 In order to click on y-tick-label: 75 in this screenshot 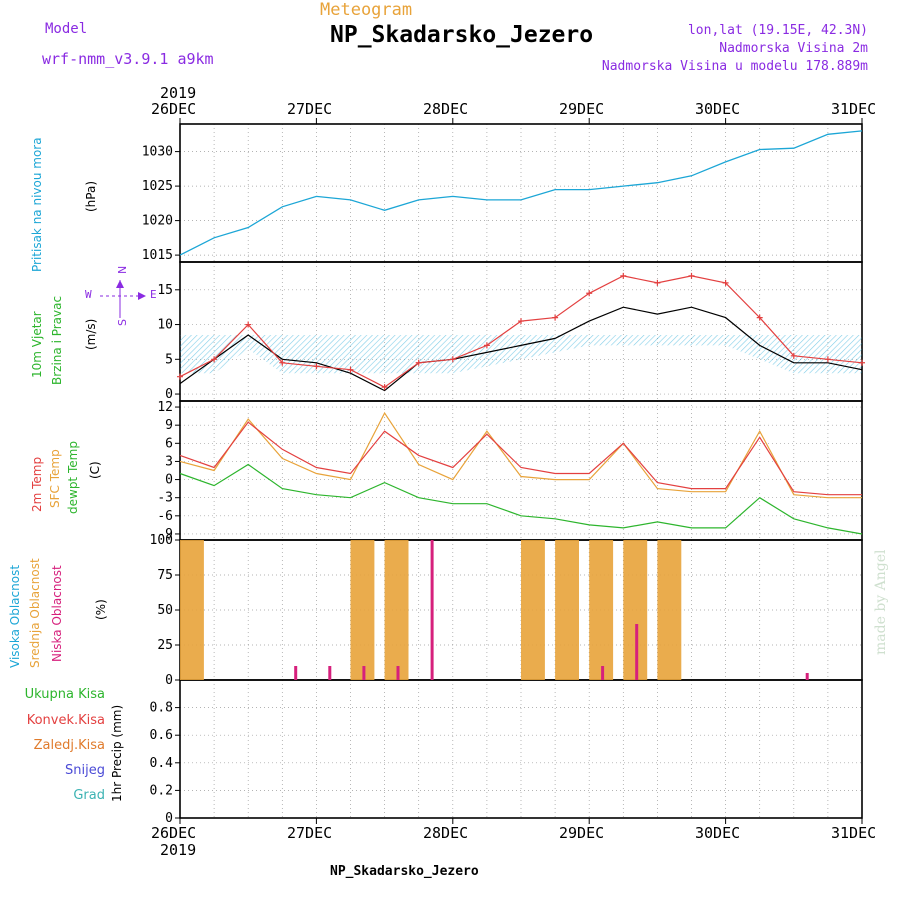, I will do `click(165, 575)`.